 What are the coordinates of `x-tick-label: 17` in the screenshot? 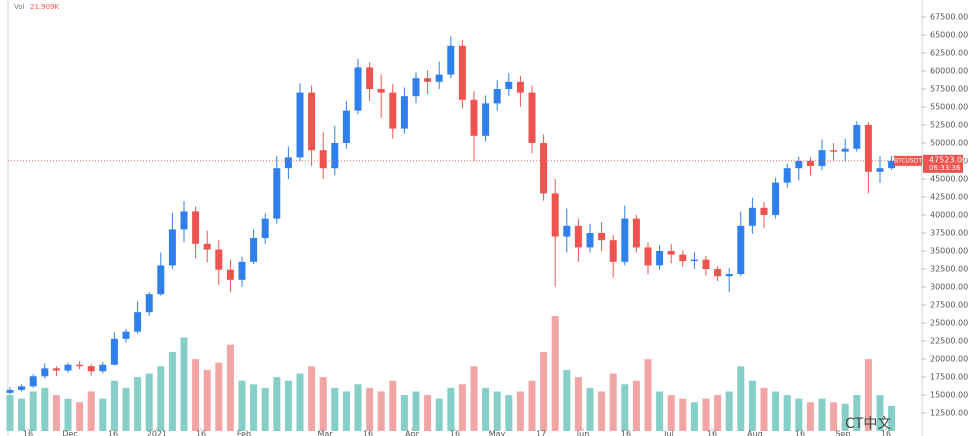 It's located at (541, 433).